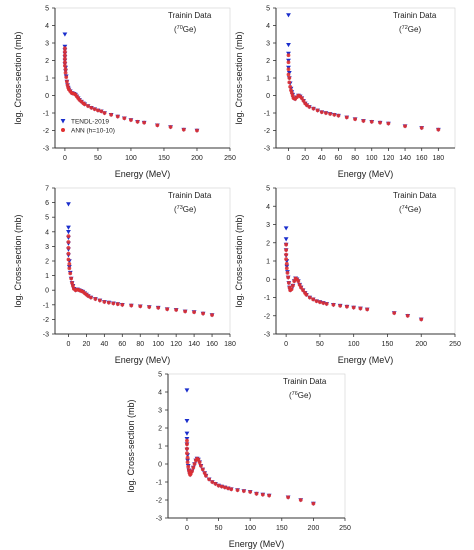 The width and height of the screenshot is (474, 550). Describe the element at coordinates (140, 260) in the screenshot. I see `series-tendl` at that location.